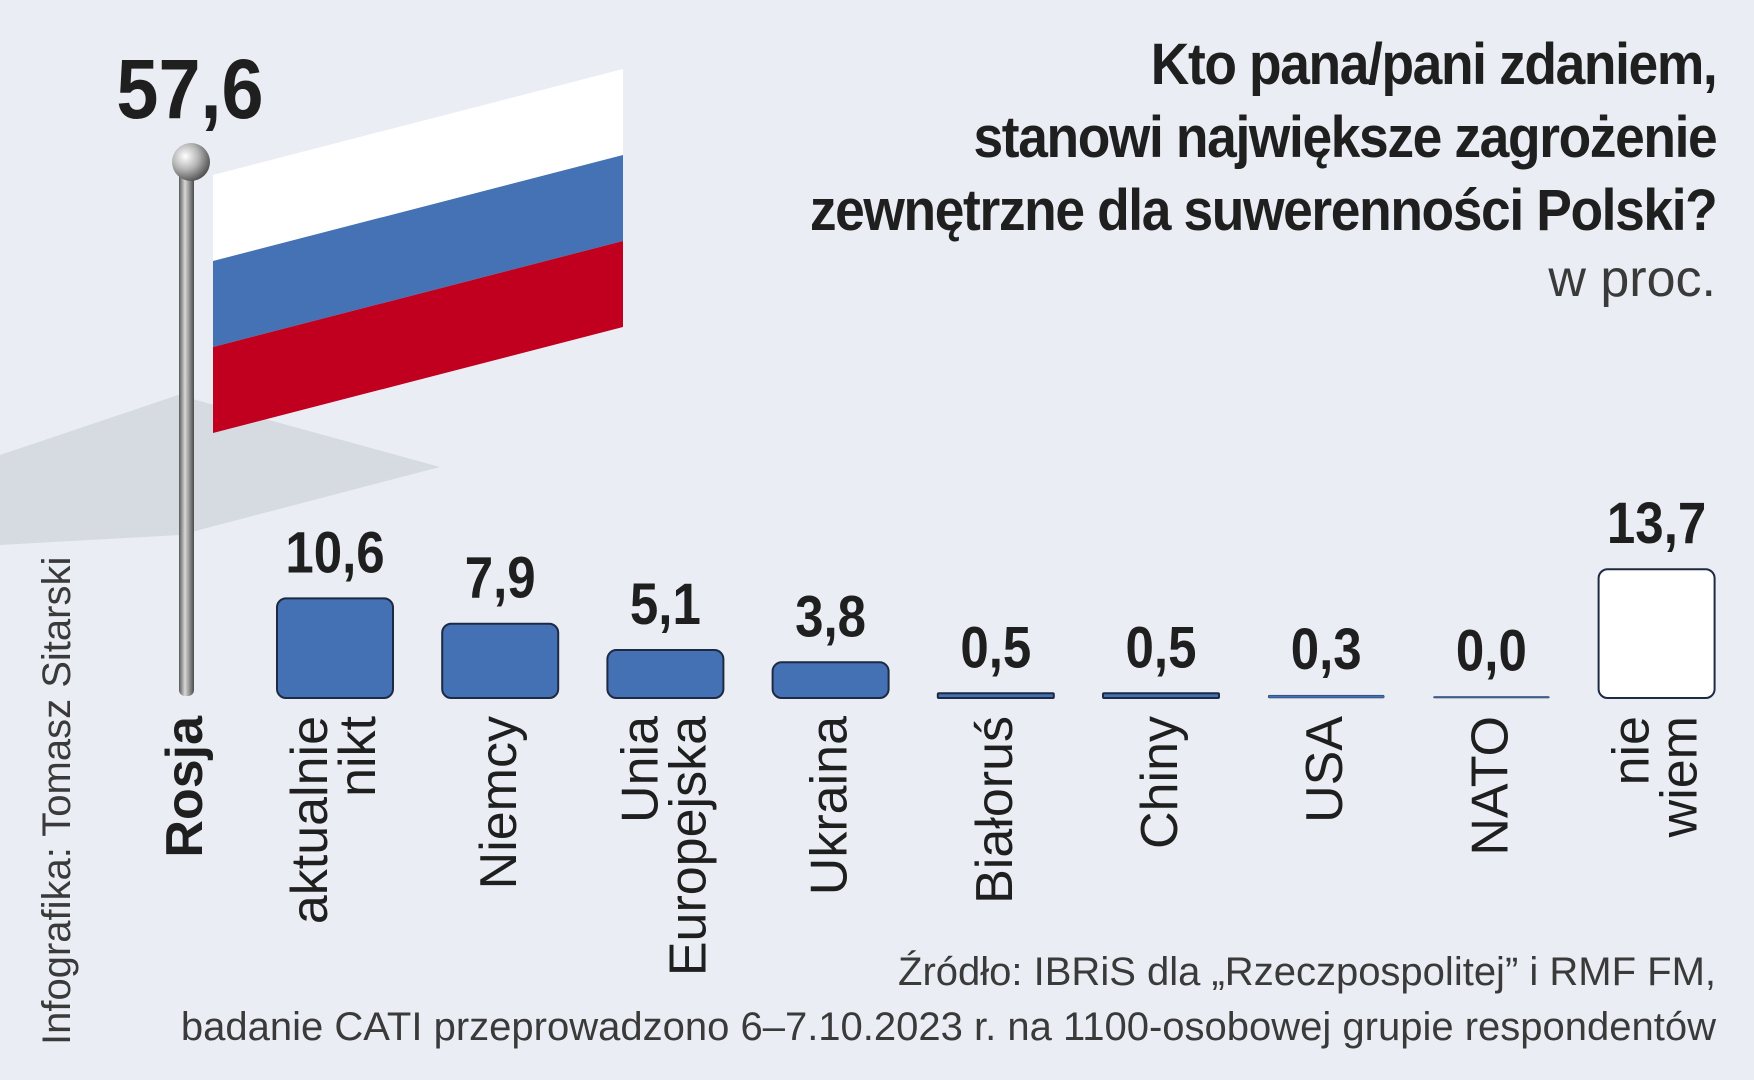 Image resolution: width=1754 pixels, height=1080 pixels. Describe the element at coordinates (499, 802) in the screenshot. I see `category-label-niemcy: Niemcy` at that location.